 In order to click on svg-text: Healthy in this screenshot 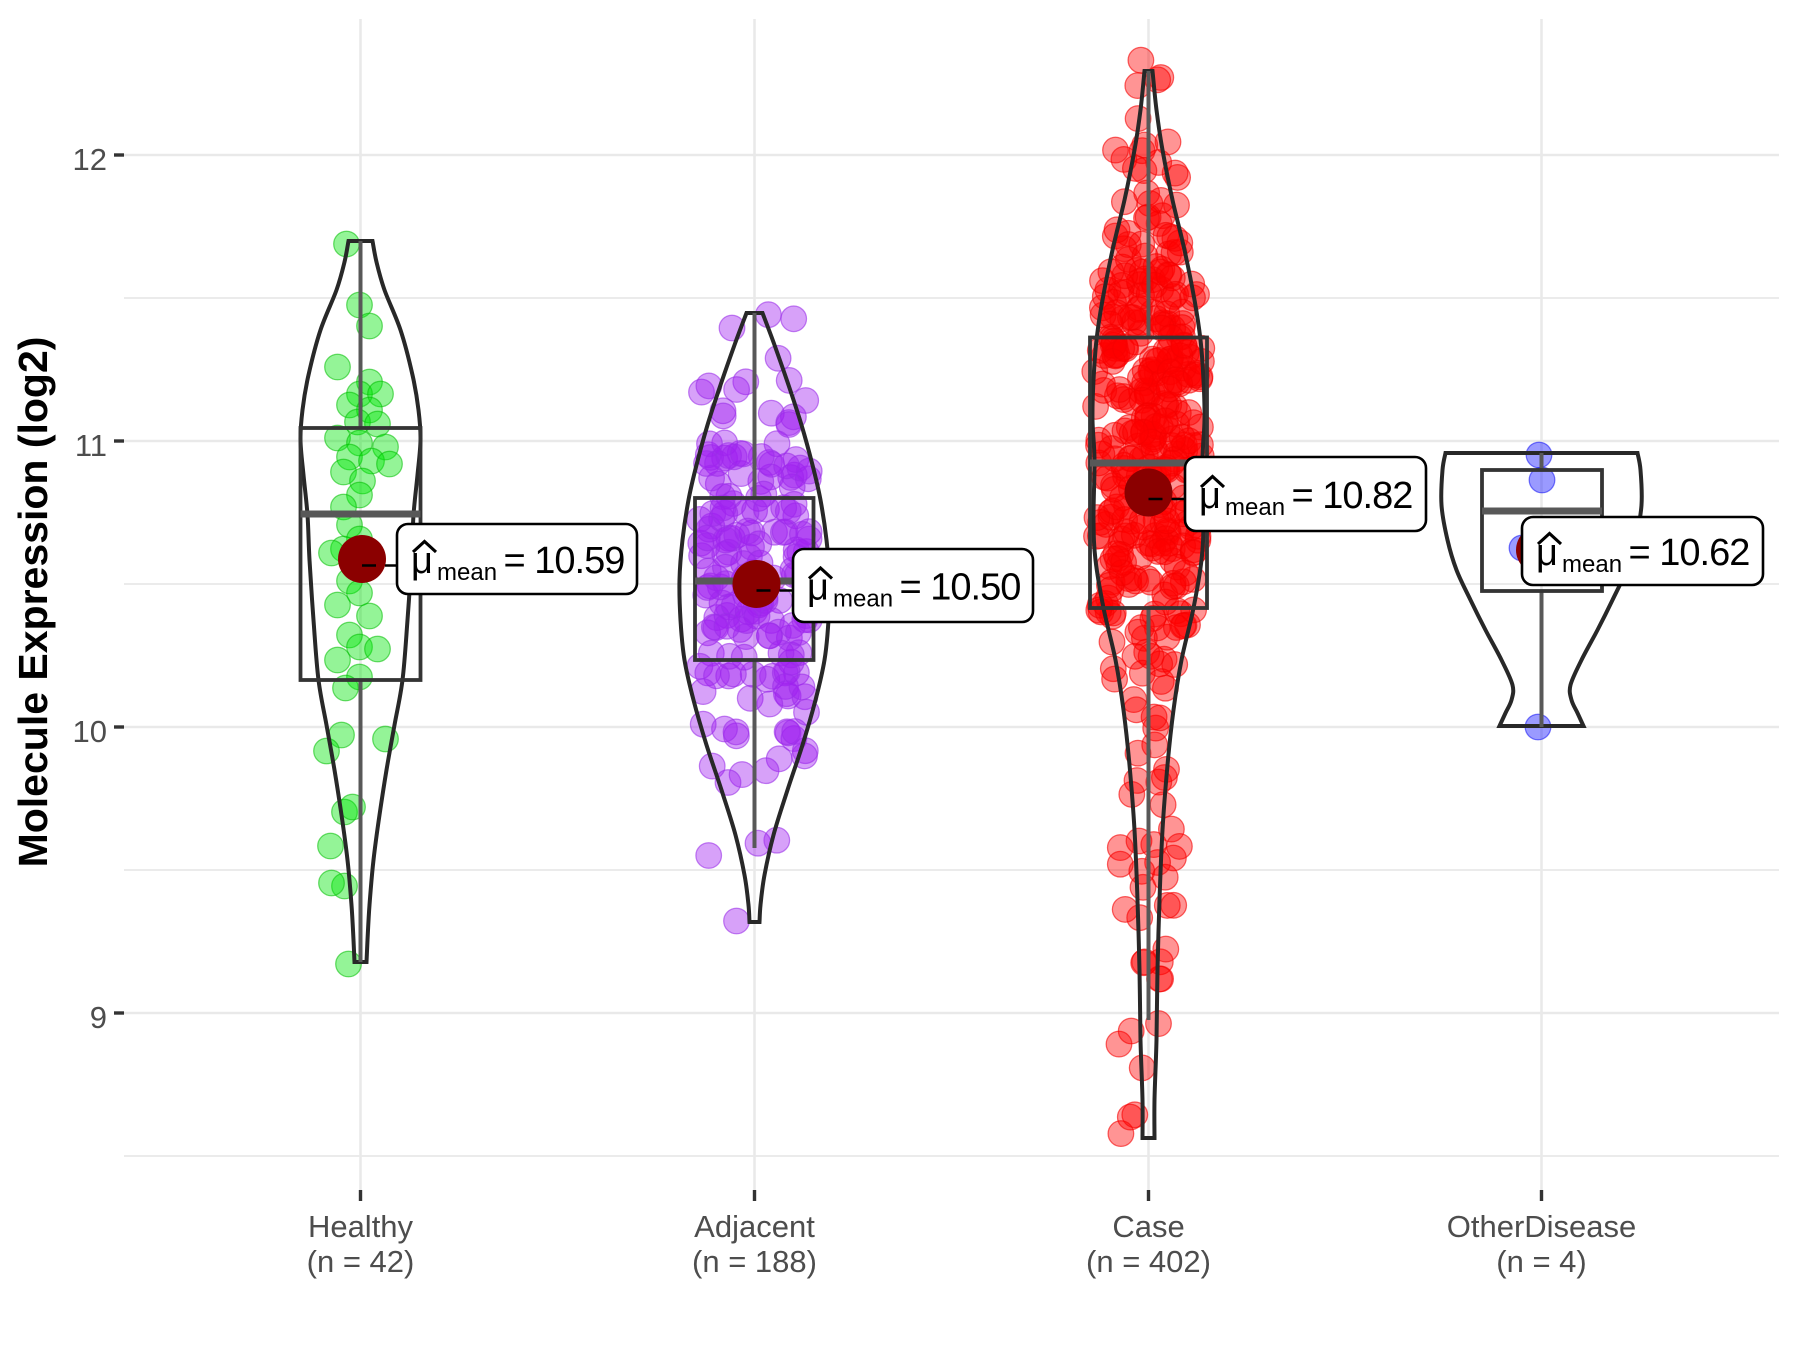, I will do `click(361, 1226)`.